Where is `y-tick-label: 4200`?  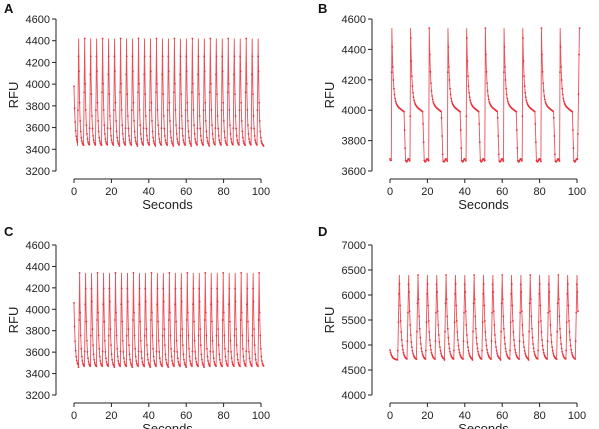
y-tick-label: 4200 is located at coordinates (38, 289).